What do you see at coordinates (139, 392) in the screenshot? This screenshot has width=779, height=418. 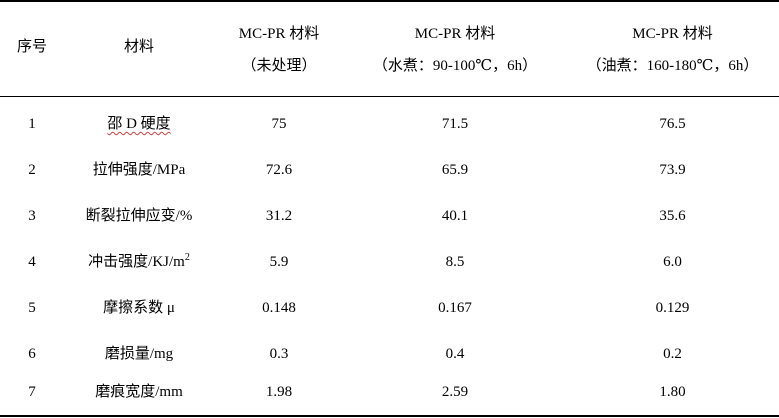 I see `row-property: 磨痕宽度/mm` at bounding box center [139, 392].